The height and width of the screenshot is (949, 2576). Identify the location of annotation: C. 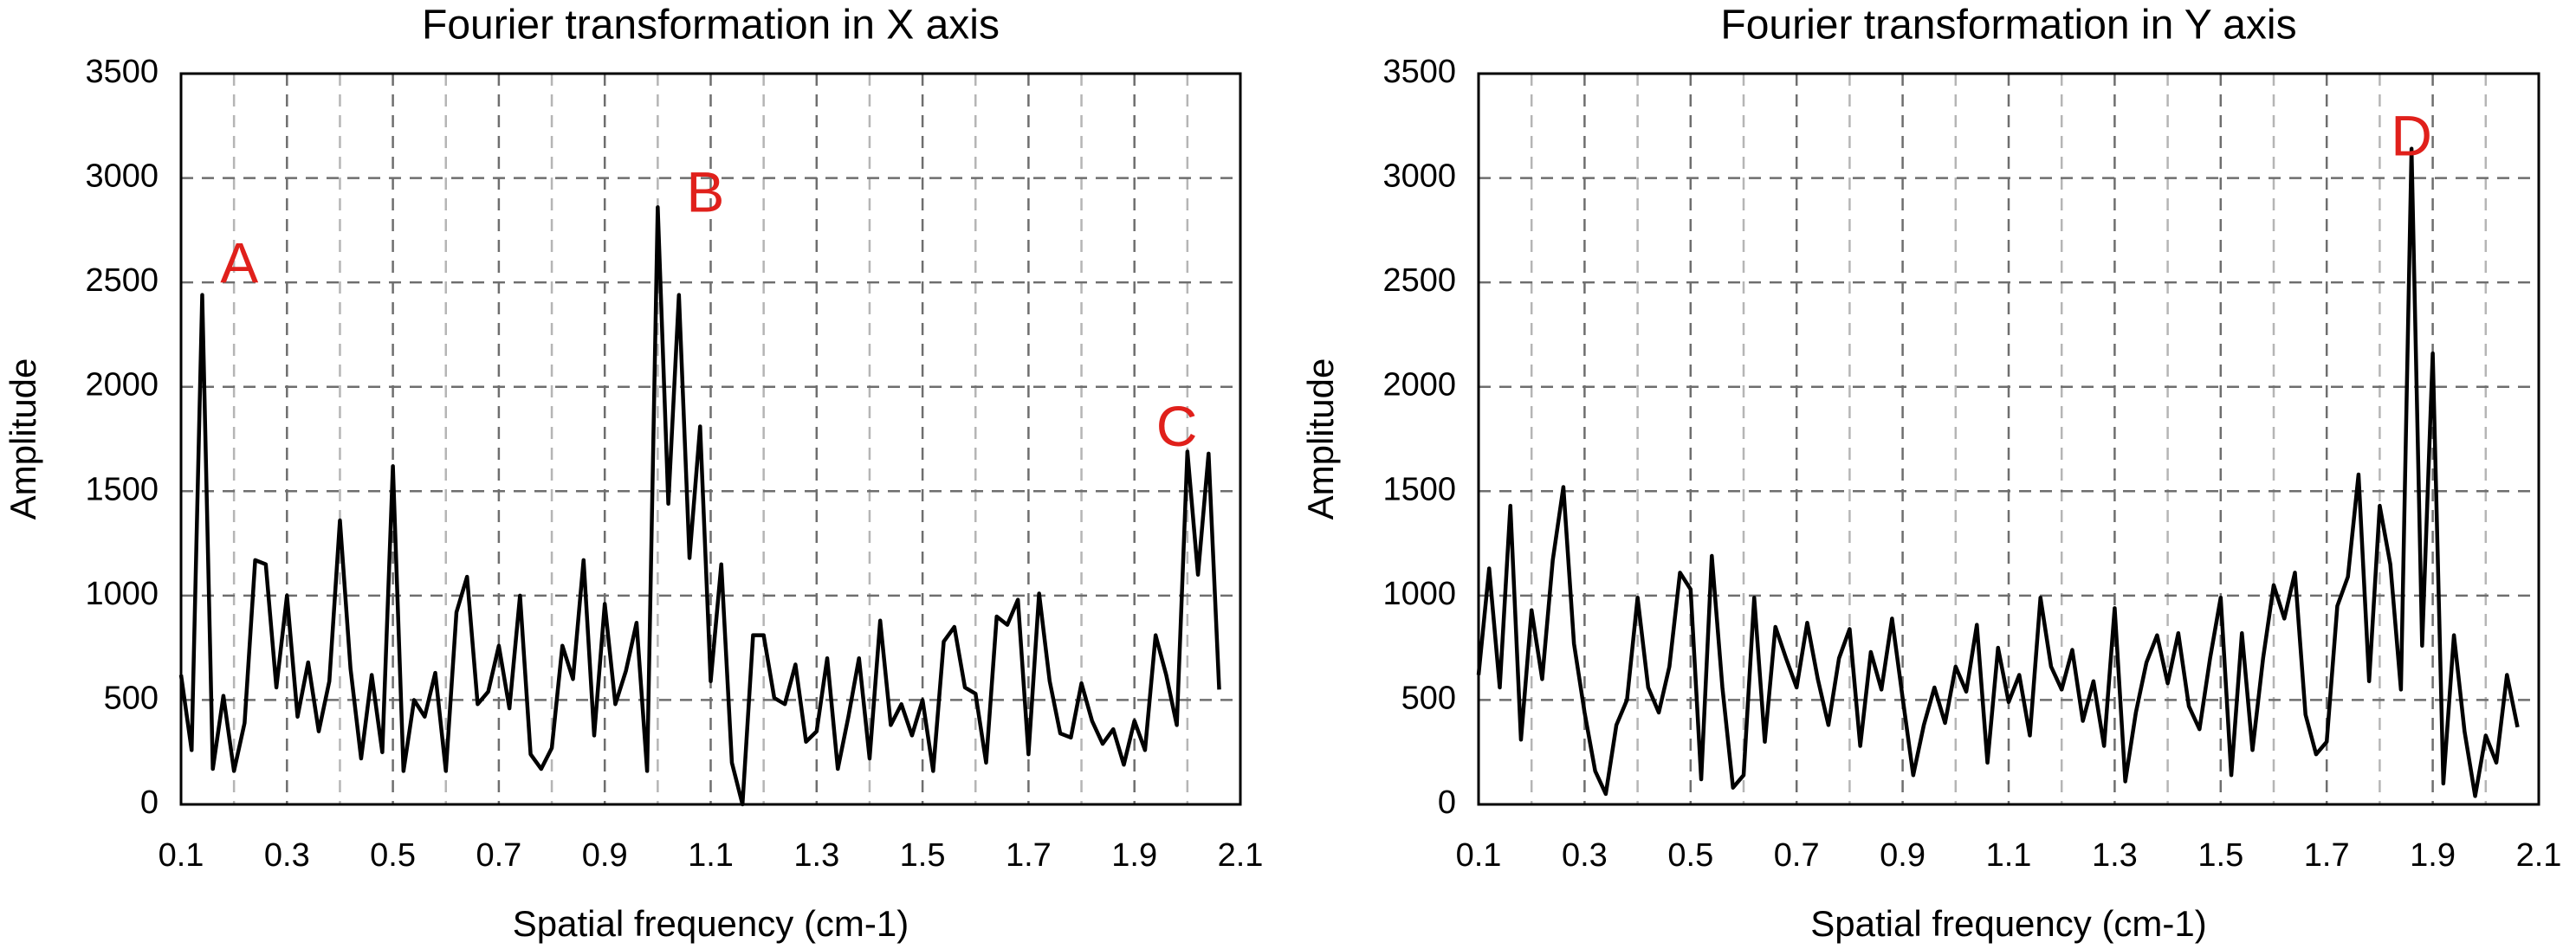
(1177, 426).